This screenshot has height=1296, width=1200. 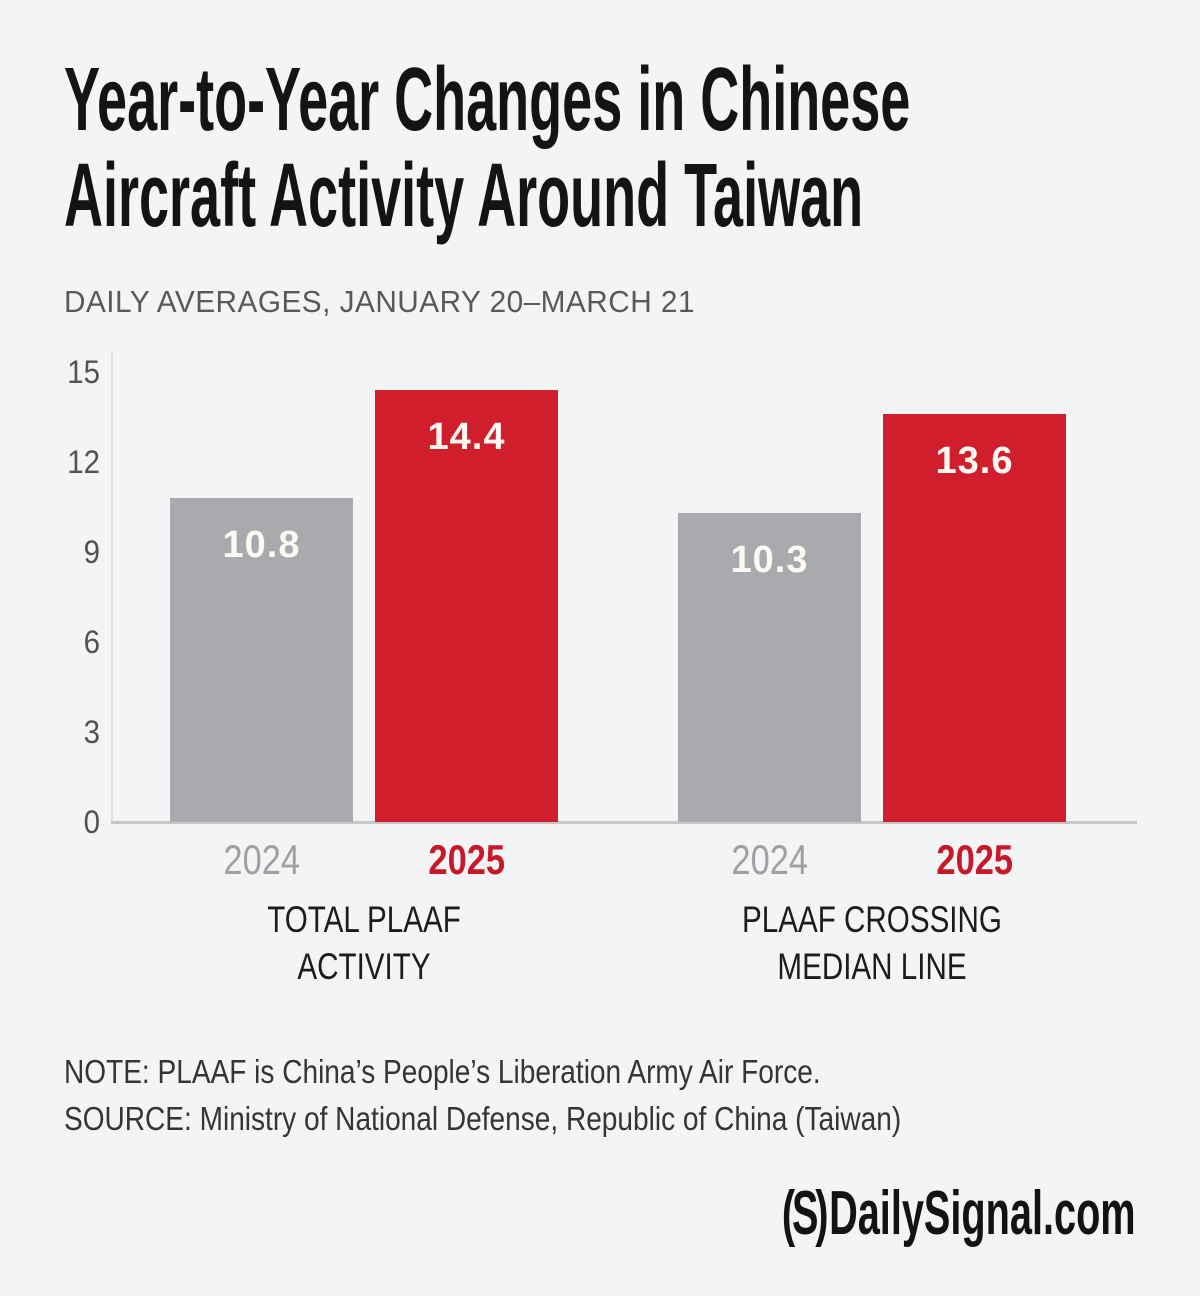 What do you see at coordinates (91, 822) in the screenshot?
I see `y-axis-tick-0: 0` at bounding box center [91, 822].